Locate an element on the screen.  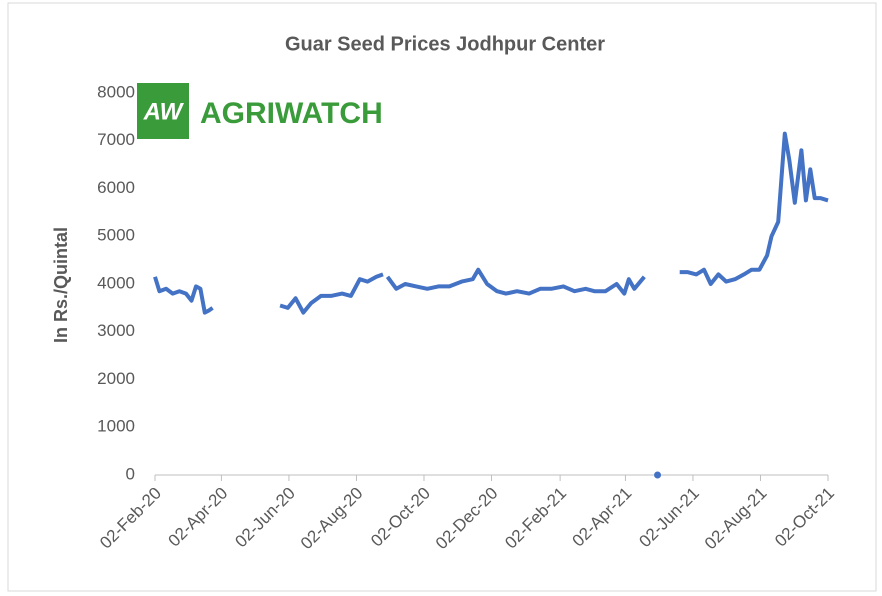
y-tick-label: 1000 is located at coordinates (116, 426).